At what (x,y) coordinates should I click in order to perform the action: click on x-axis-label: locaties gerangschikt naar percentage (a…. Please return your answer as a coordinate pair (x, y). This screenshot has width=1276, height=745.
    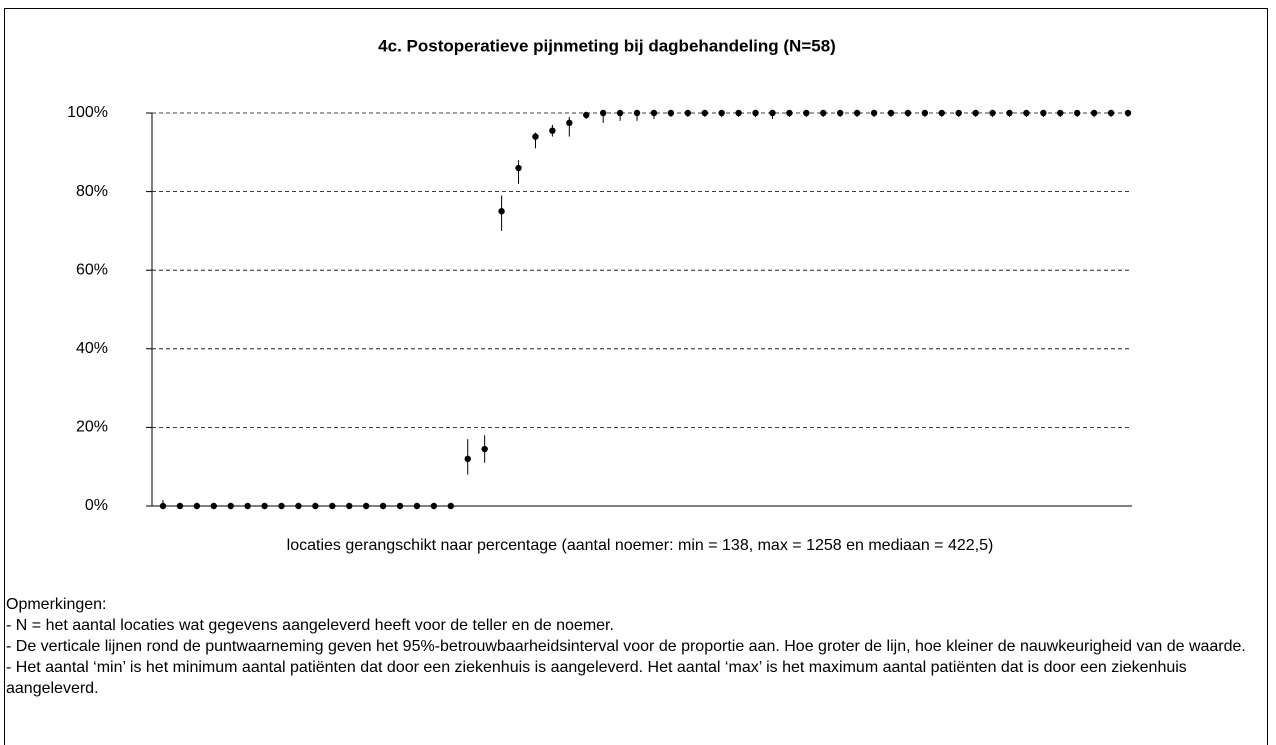
    Looking at the image, I should click on (640, 545).